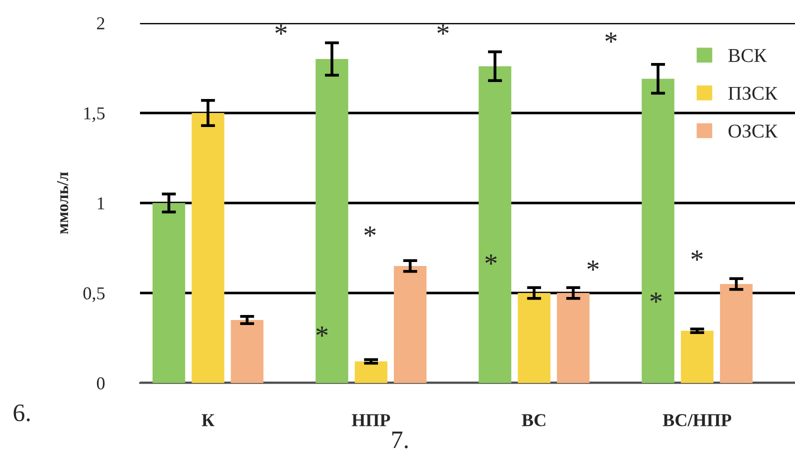 The height and width of the screenshot is (453, 795). I want to click on x-tick-label: НПР, so click(371, 420).